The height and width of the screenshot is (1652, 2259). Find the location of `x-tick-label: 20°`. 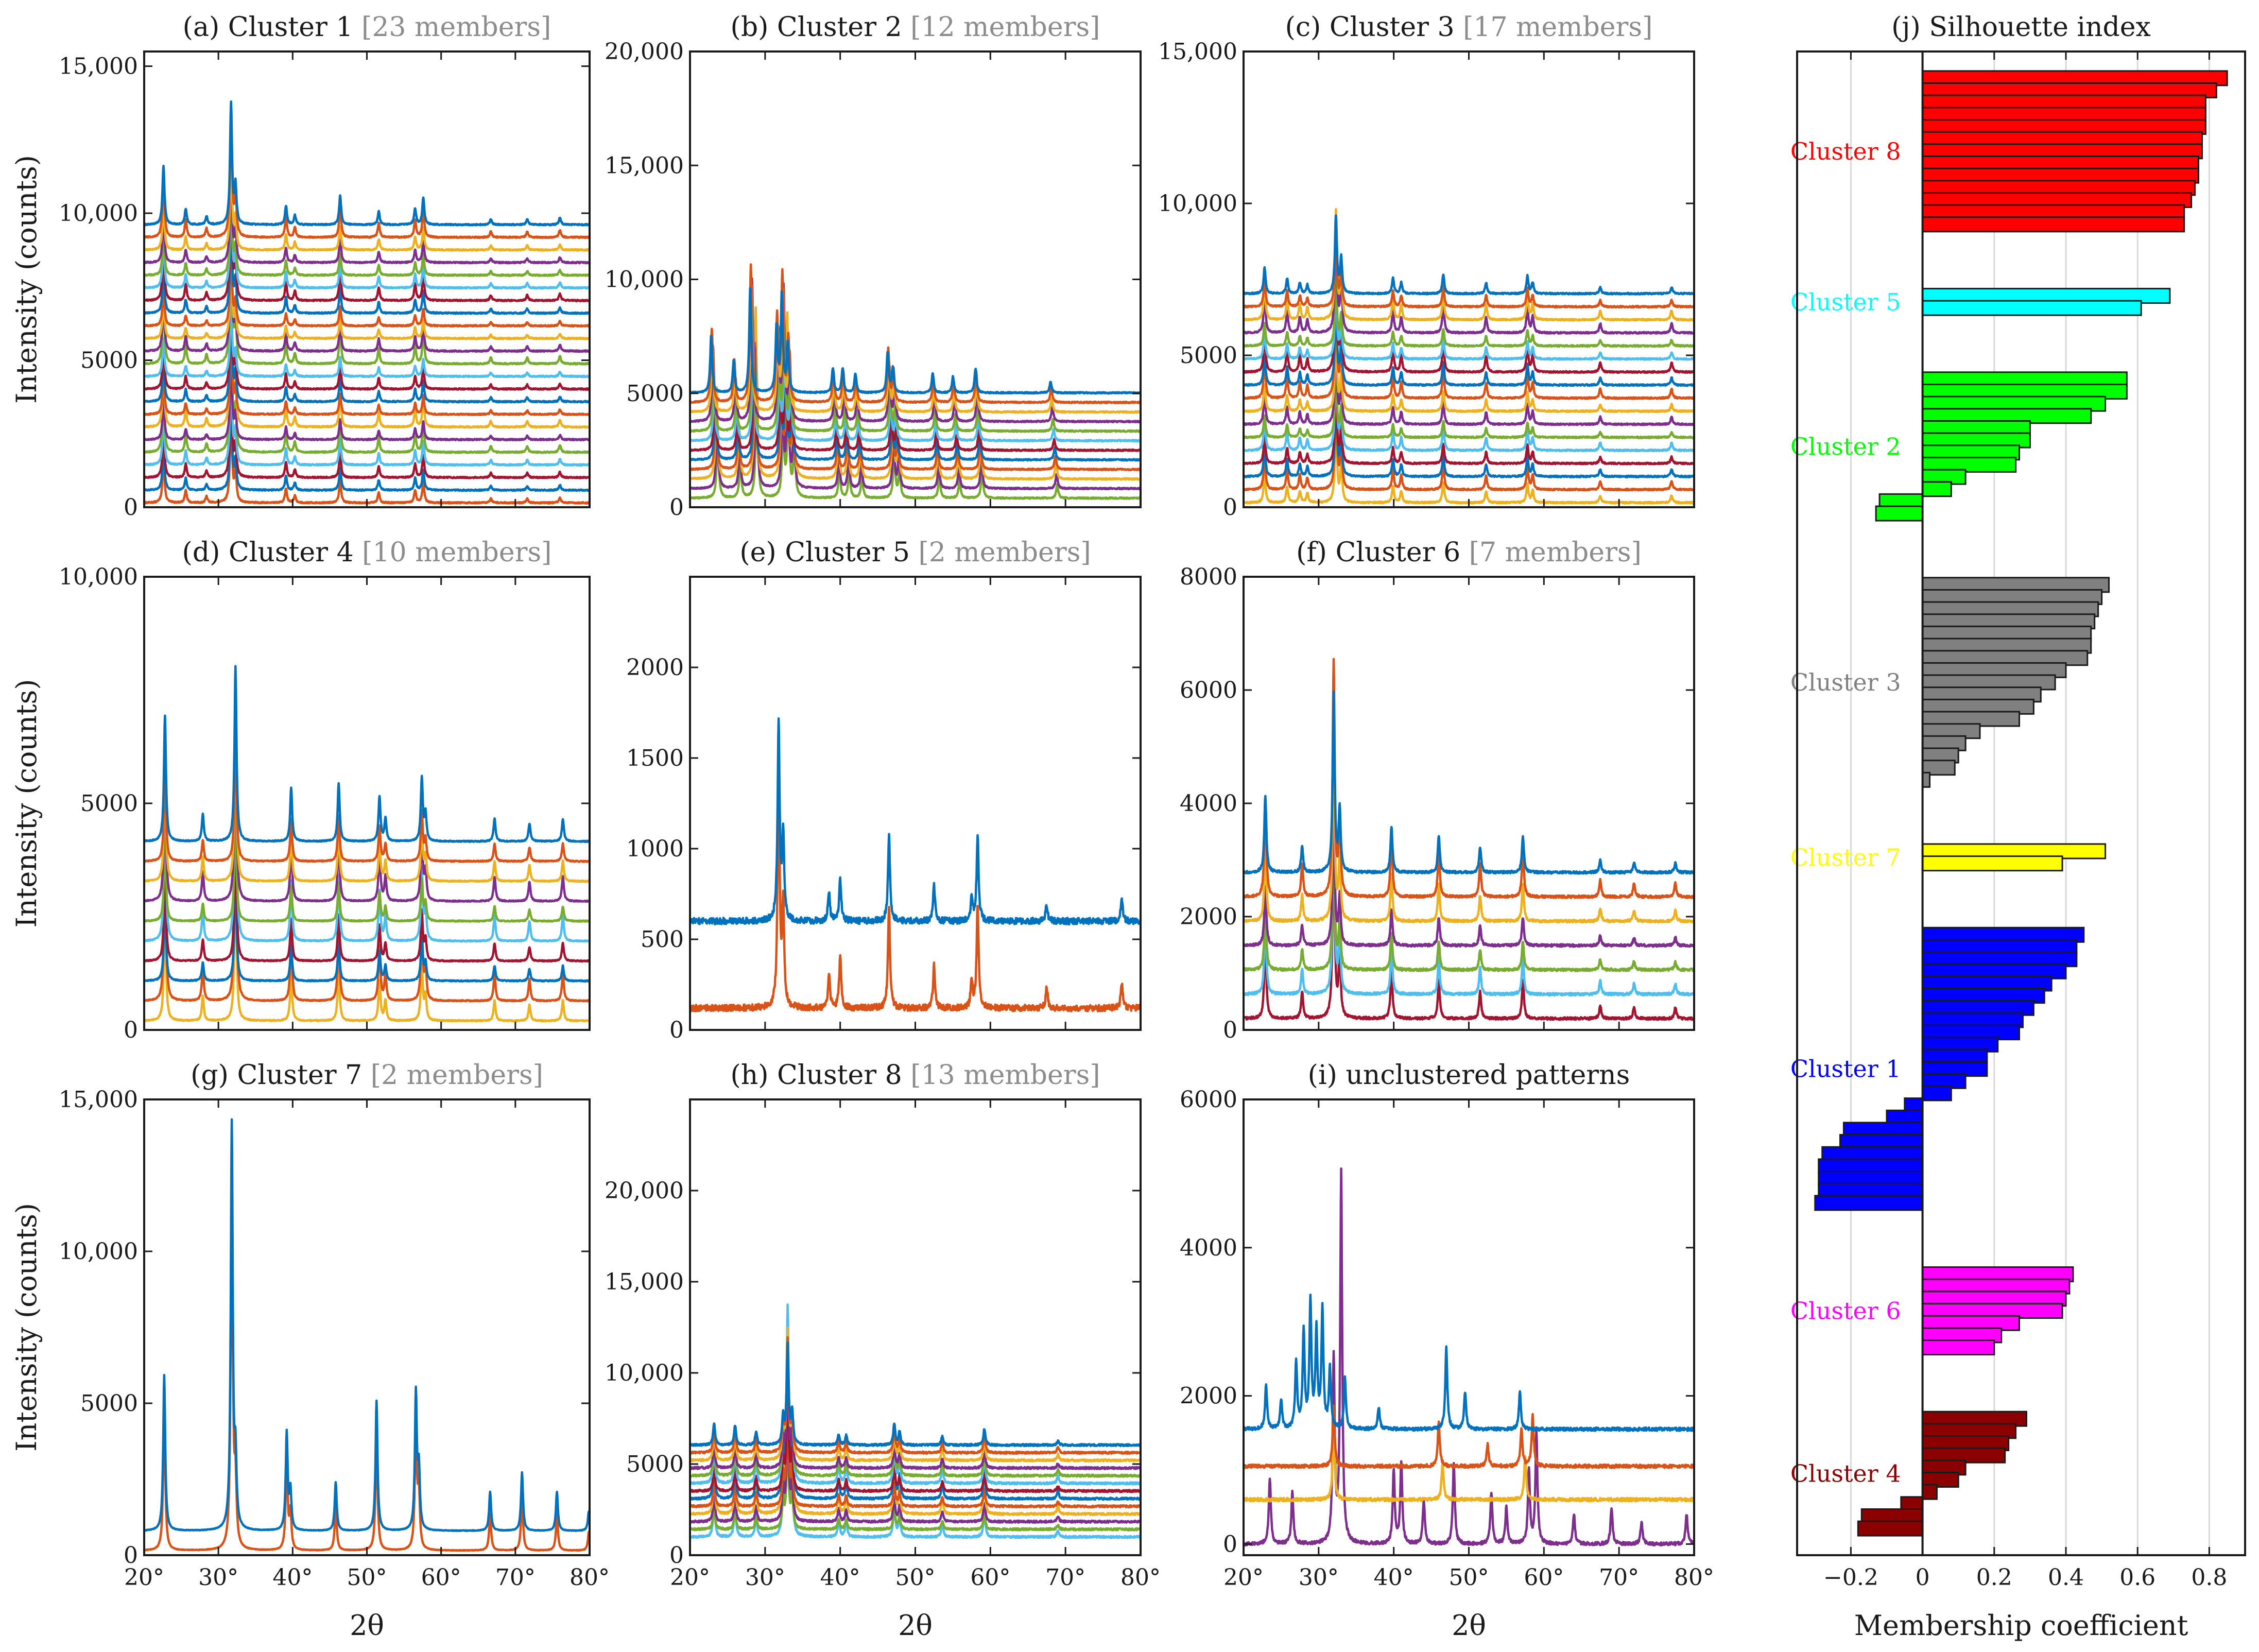

x-tick-label: 20° is located at coordinates (690, 1577).